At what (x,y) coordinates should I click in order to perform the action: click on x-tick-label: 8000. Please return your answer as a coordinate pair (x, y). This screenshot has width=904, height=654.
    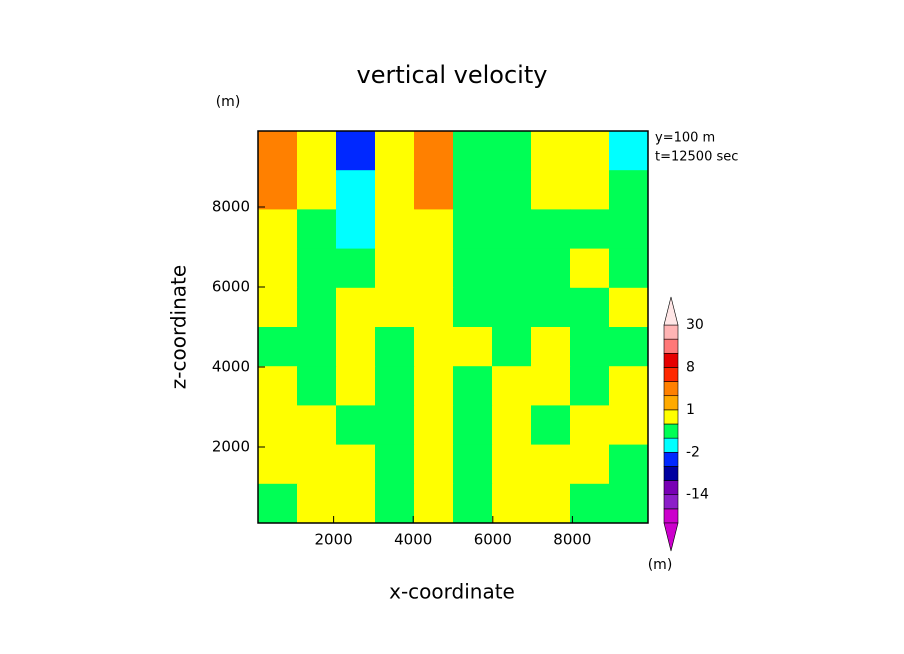
    Looking at the image, I should click on (572, 540).